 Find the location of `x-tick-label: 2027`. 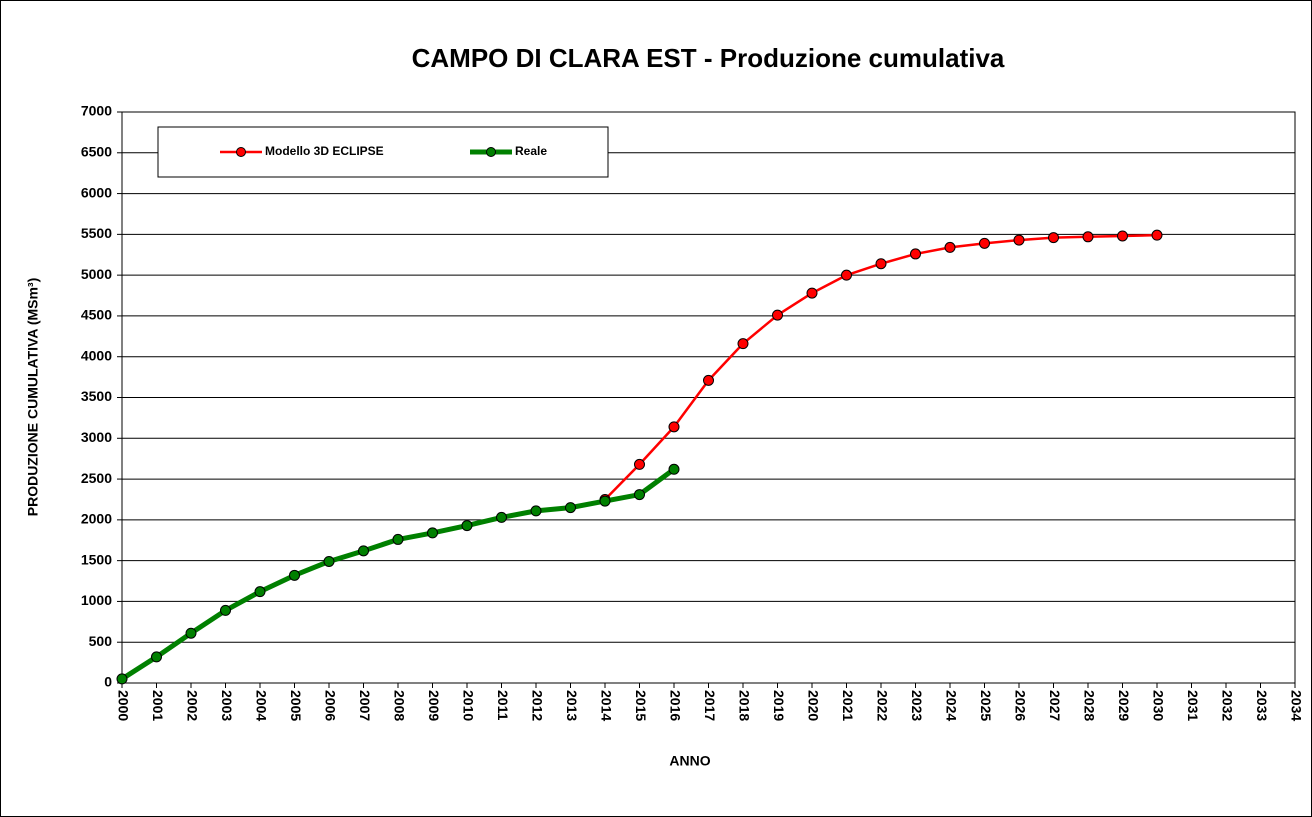

x-tick-label: 2027 is located at coordinates (1055, 705).